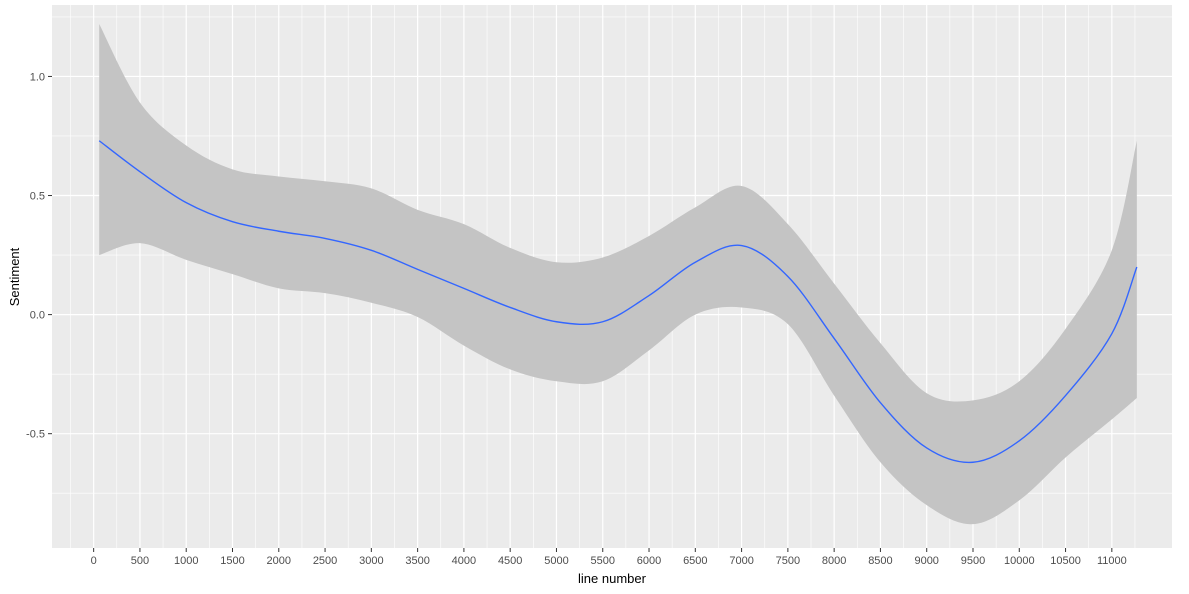 Image resolution: width=1189 pixels, height=594 pixels. Describe the element at coordinates (325, 561) in the screenshot. I see `x-tick-label: 2500` at that location.